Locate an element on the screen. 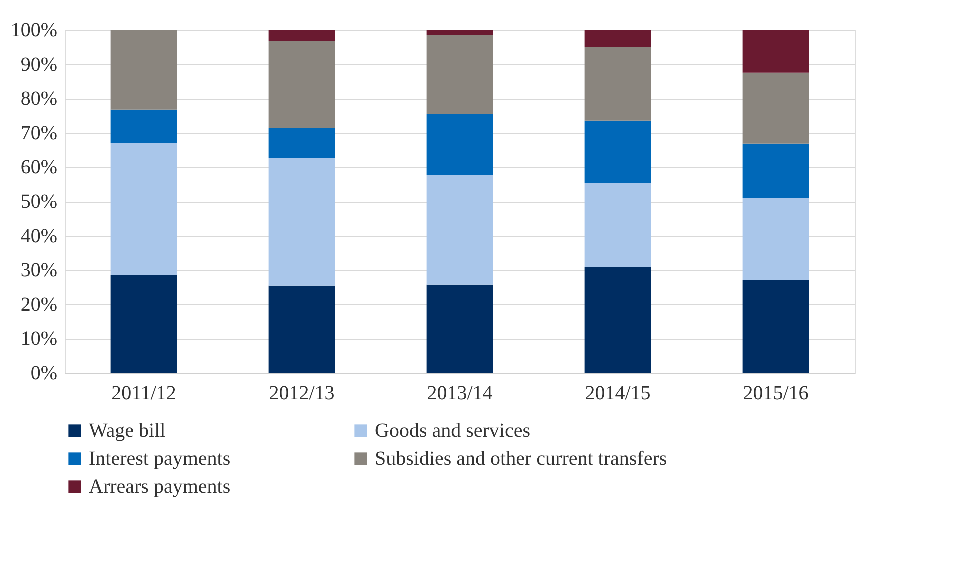 The image size is (956, 582). x-tick-label: 2015/16 is located at coordinates (776, 393).